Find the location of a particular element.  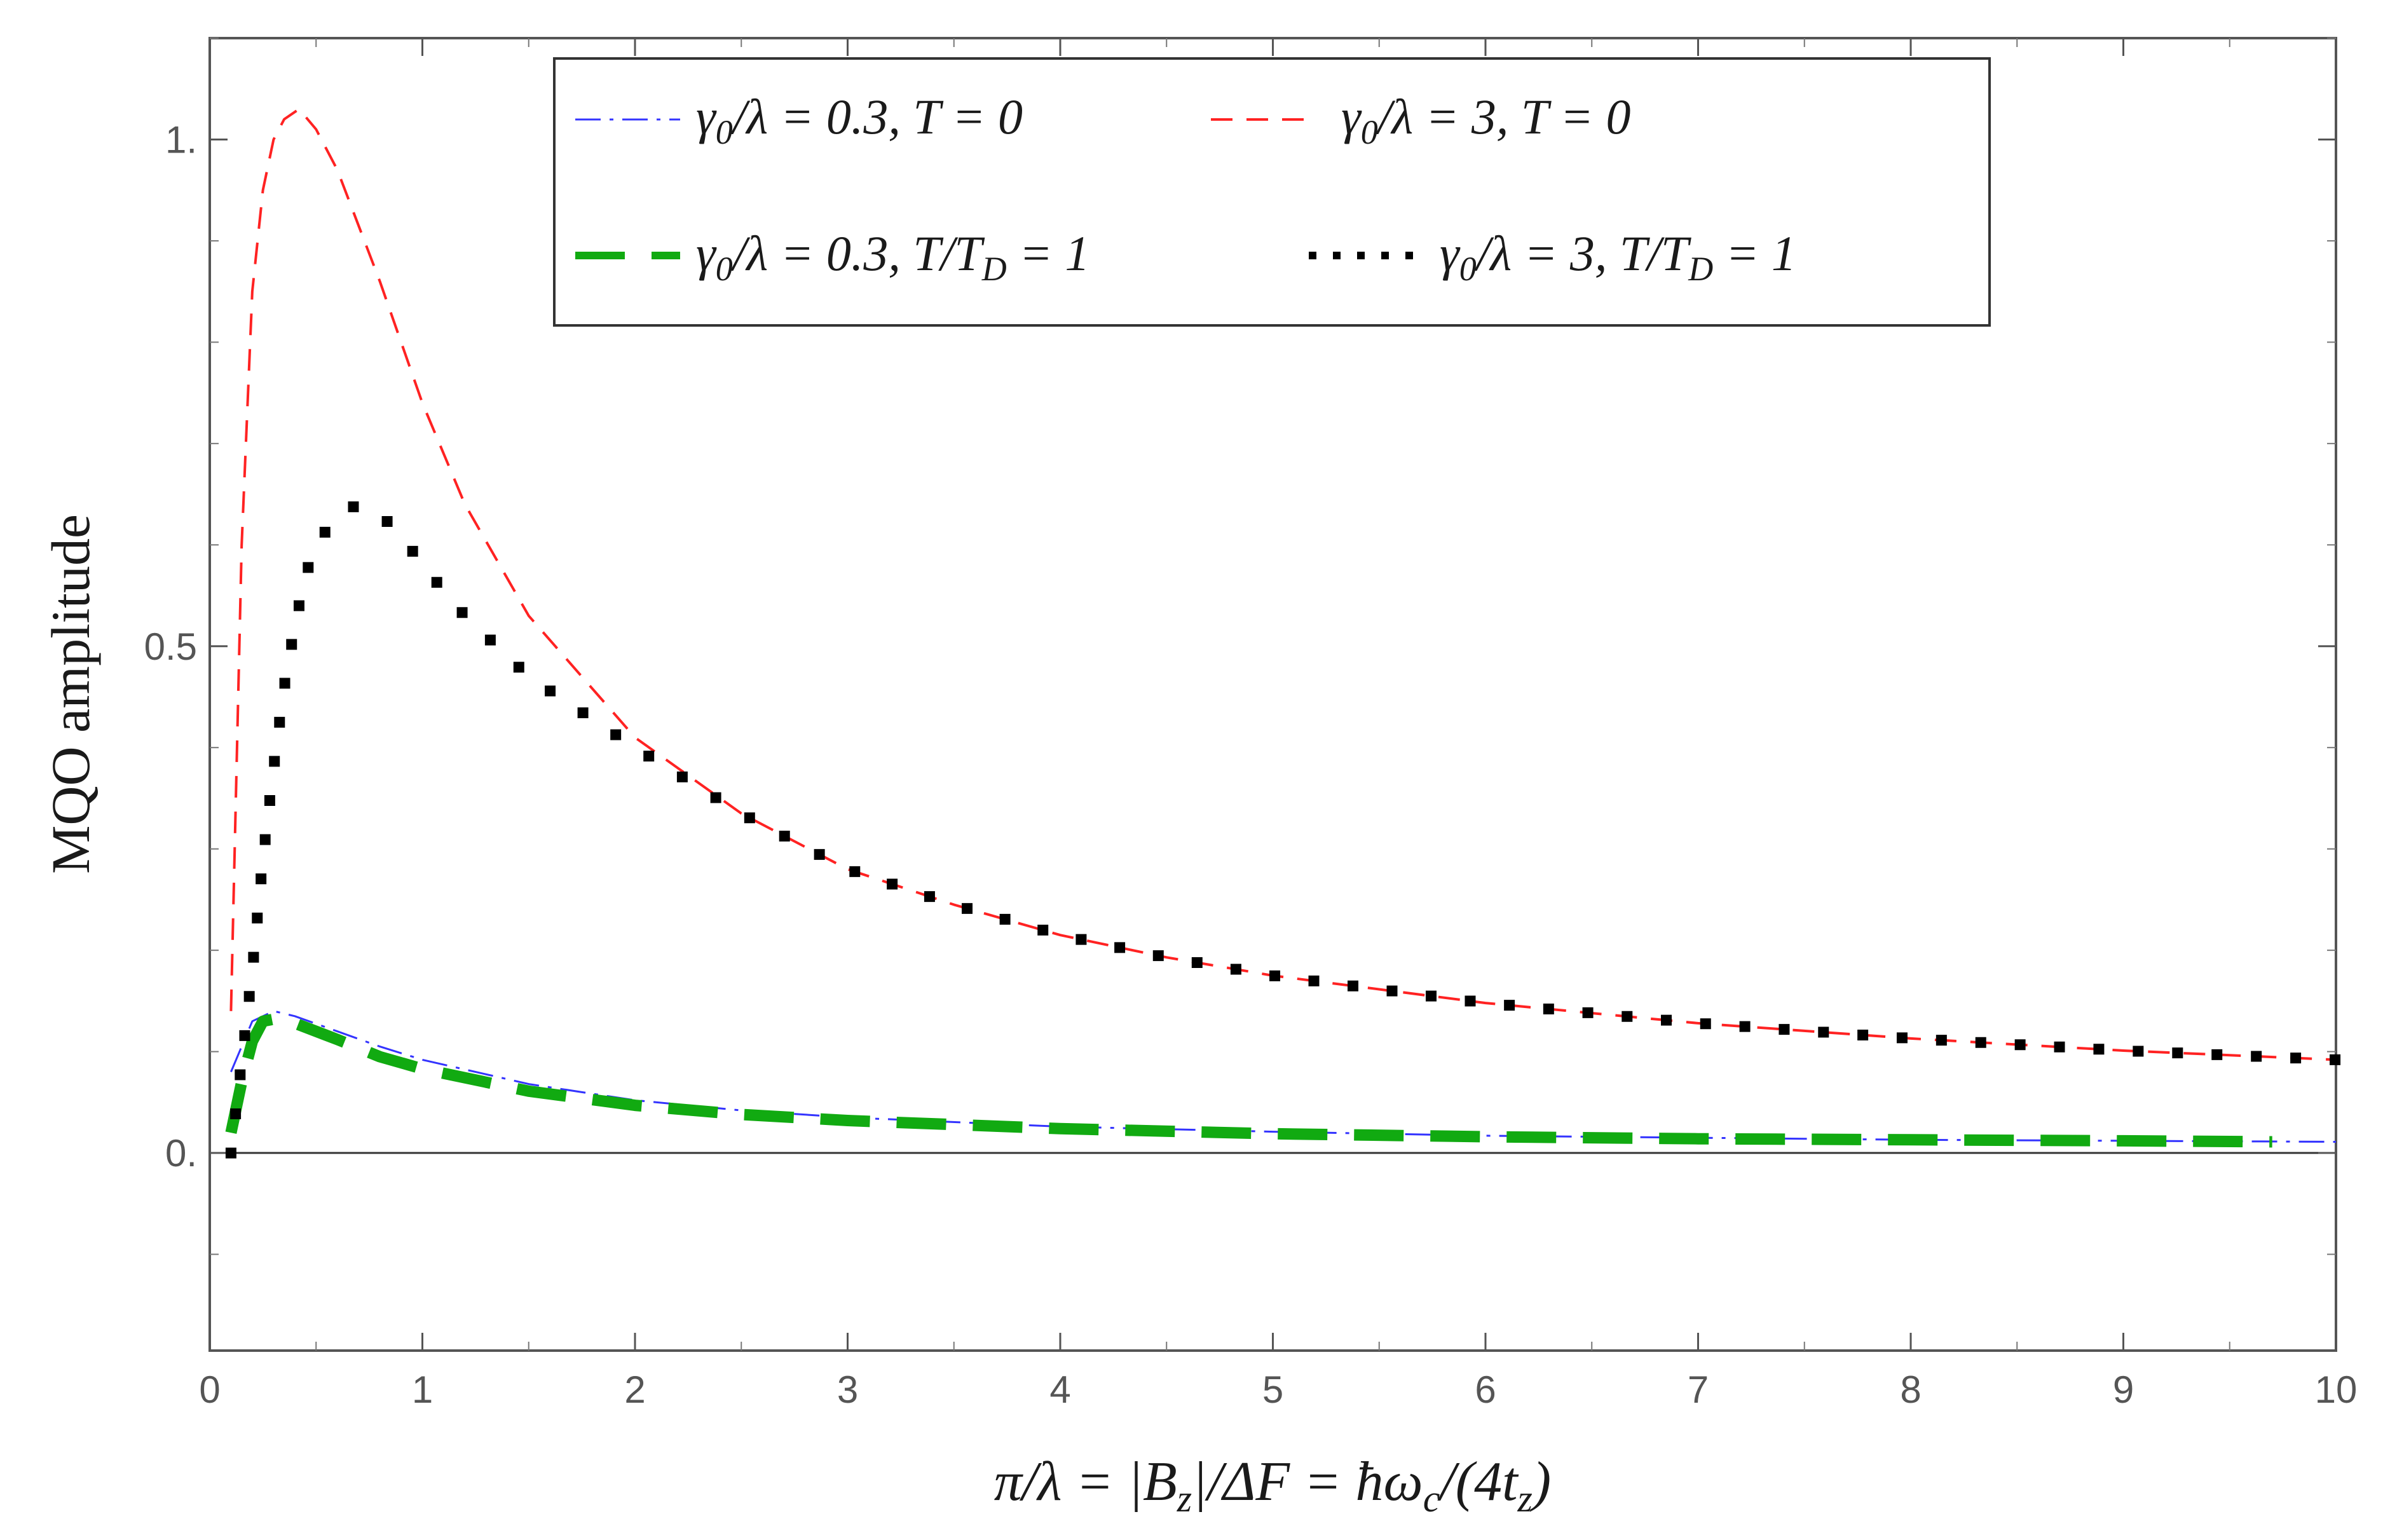

y-tick-label: 1. is located at coordinates (181, 139).